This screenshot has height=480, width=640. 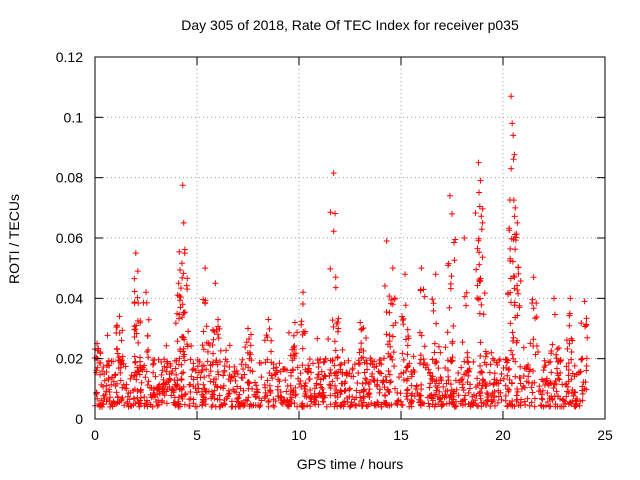 I want to click on y-tick-label: 0, so click(x=79, y=419).